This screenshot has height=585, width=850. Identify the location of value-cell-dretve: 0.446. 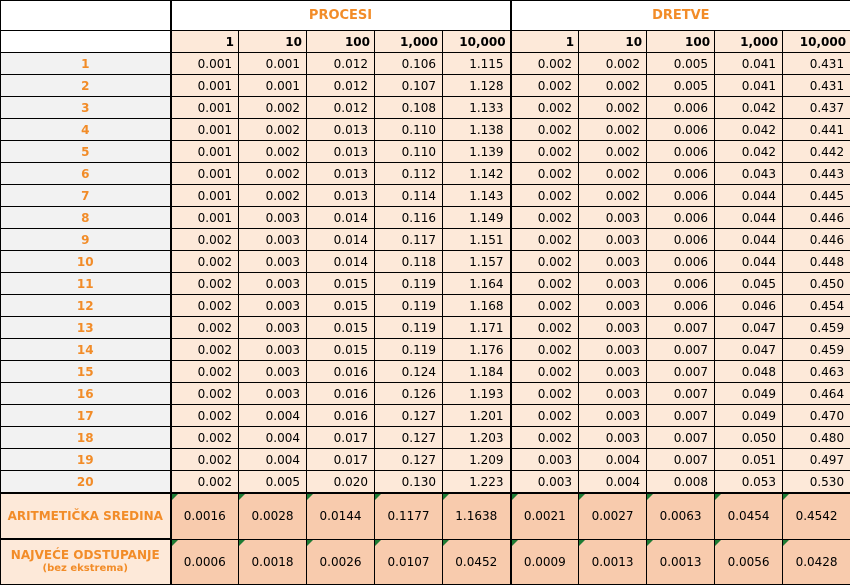
(816, 240).